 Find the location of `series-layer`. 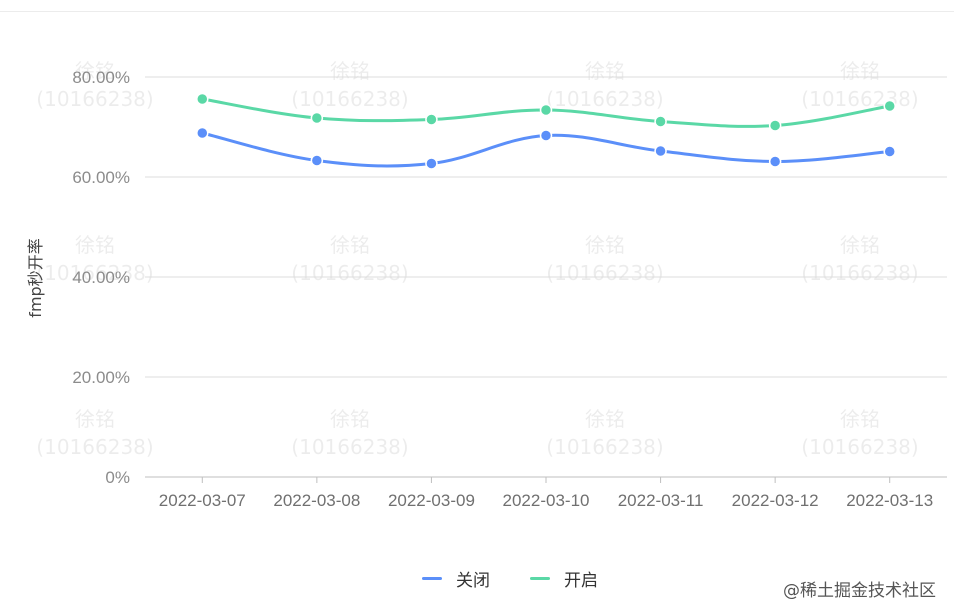

series-layer is located at coordinates (546, 131).